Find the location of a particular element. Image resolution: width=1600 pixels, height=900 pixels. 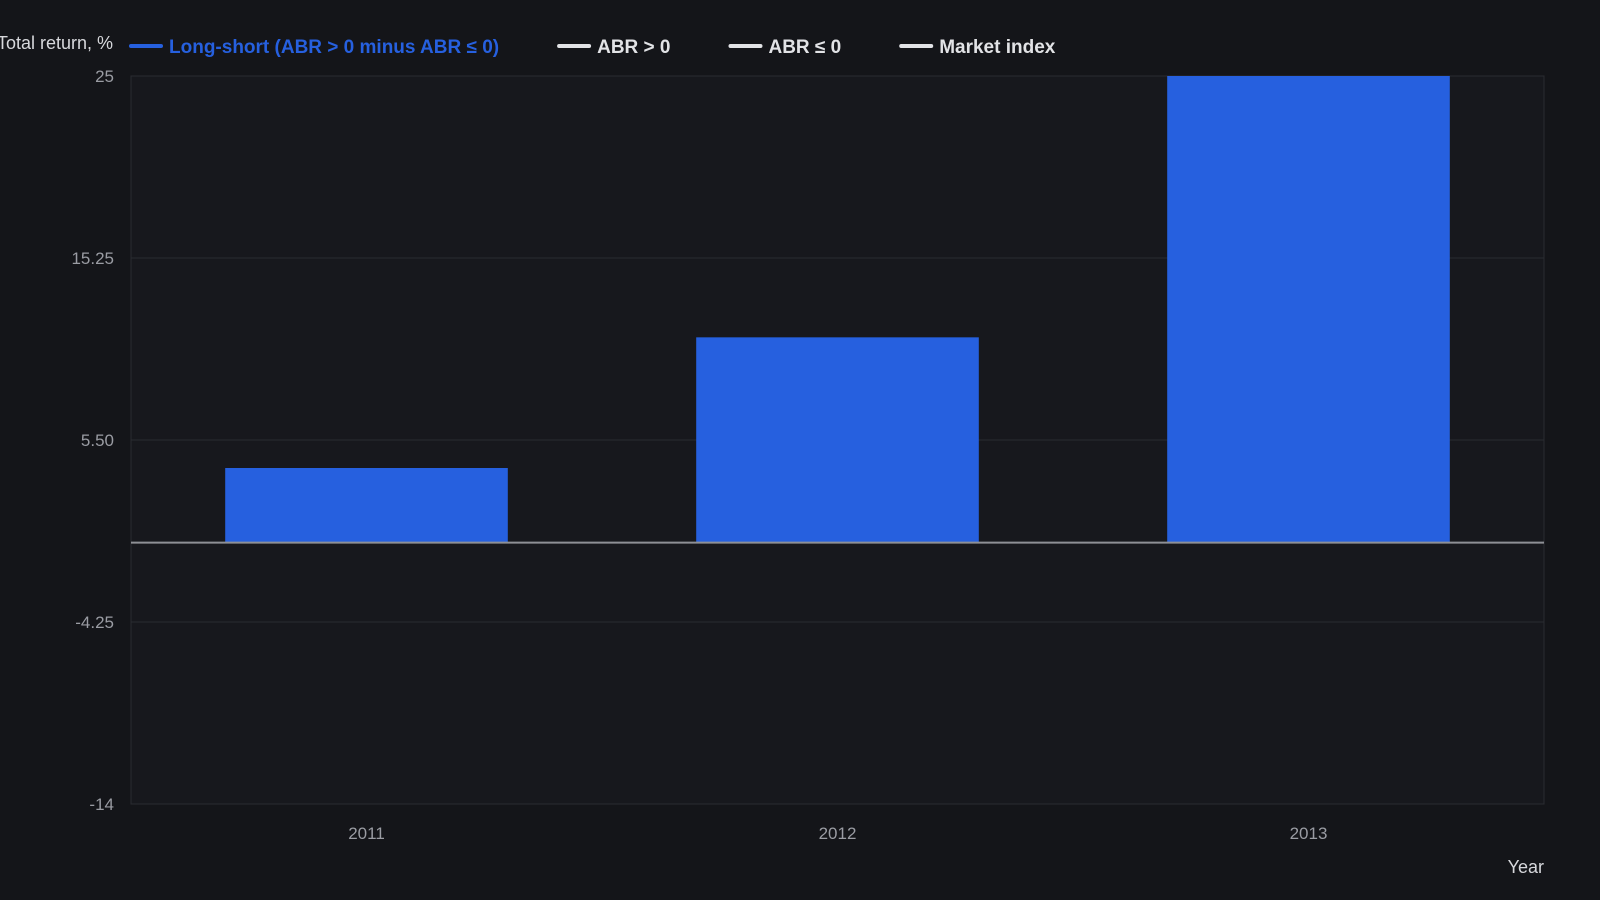

y-tick-label: 15.25 is located at coordinates (92, 258).